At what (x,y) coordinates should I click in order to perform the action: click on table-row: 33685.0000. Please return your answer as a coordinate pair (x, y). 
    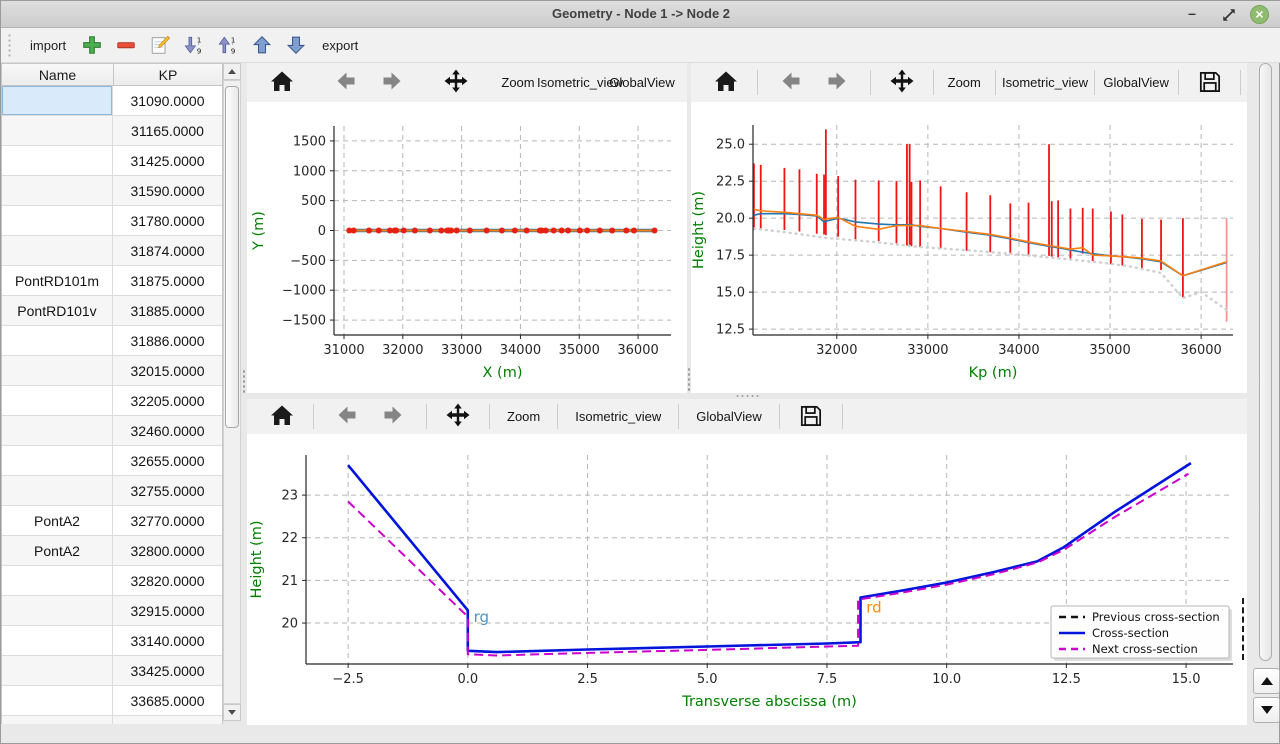
    Looking at the image, I should click on (112, 701).